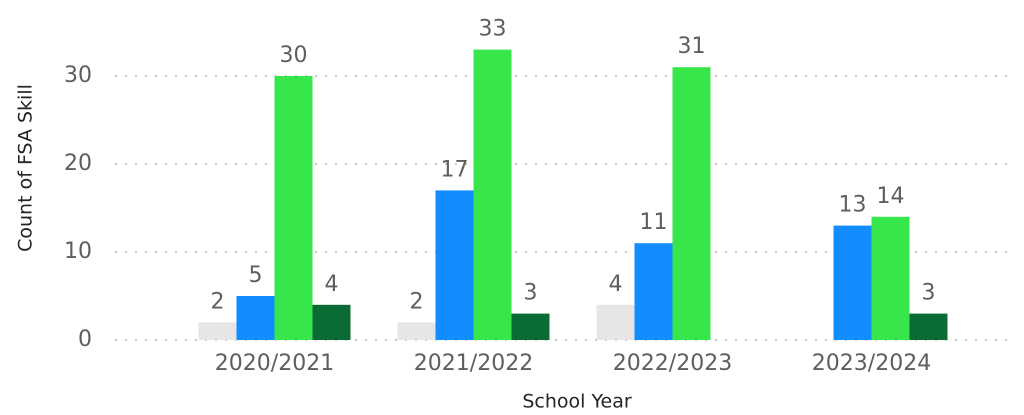  What do you see at coordinates (26, 168) in the screenshot?
I see `y-axis-title: Count of FSA Skill` at bounding box center [26, 168].